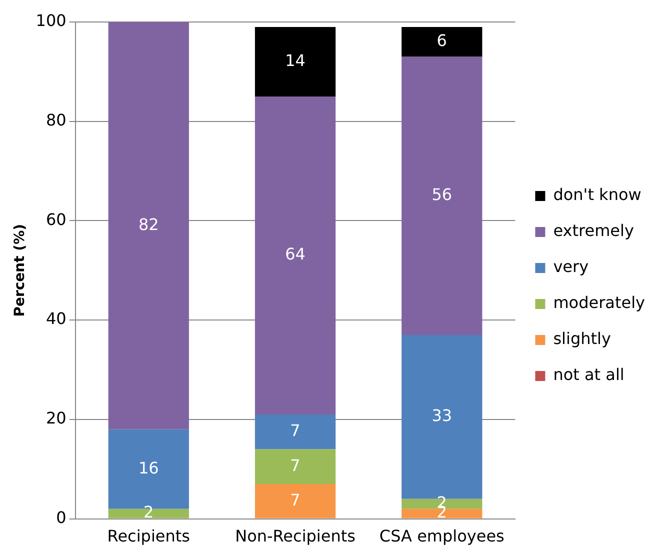 The image size is (663, 558). Describe the element at coordinates (149, 512) in the screenshot. I see `data-label: 2` at that location.